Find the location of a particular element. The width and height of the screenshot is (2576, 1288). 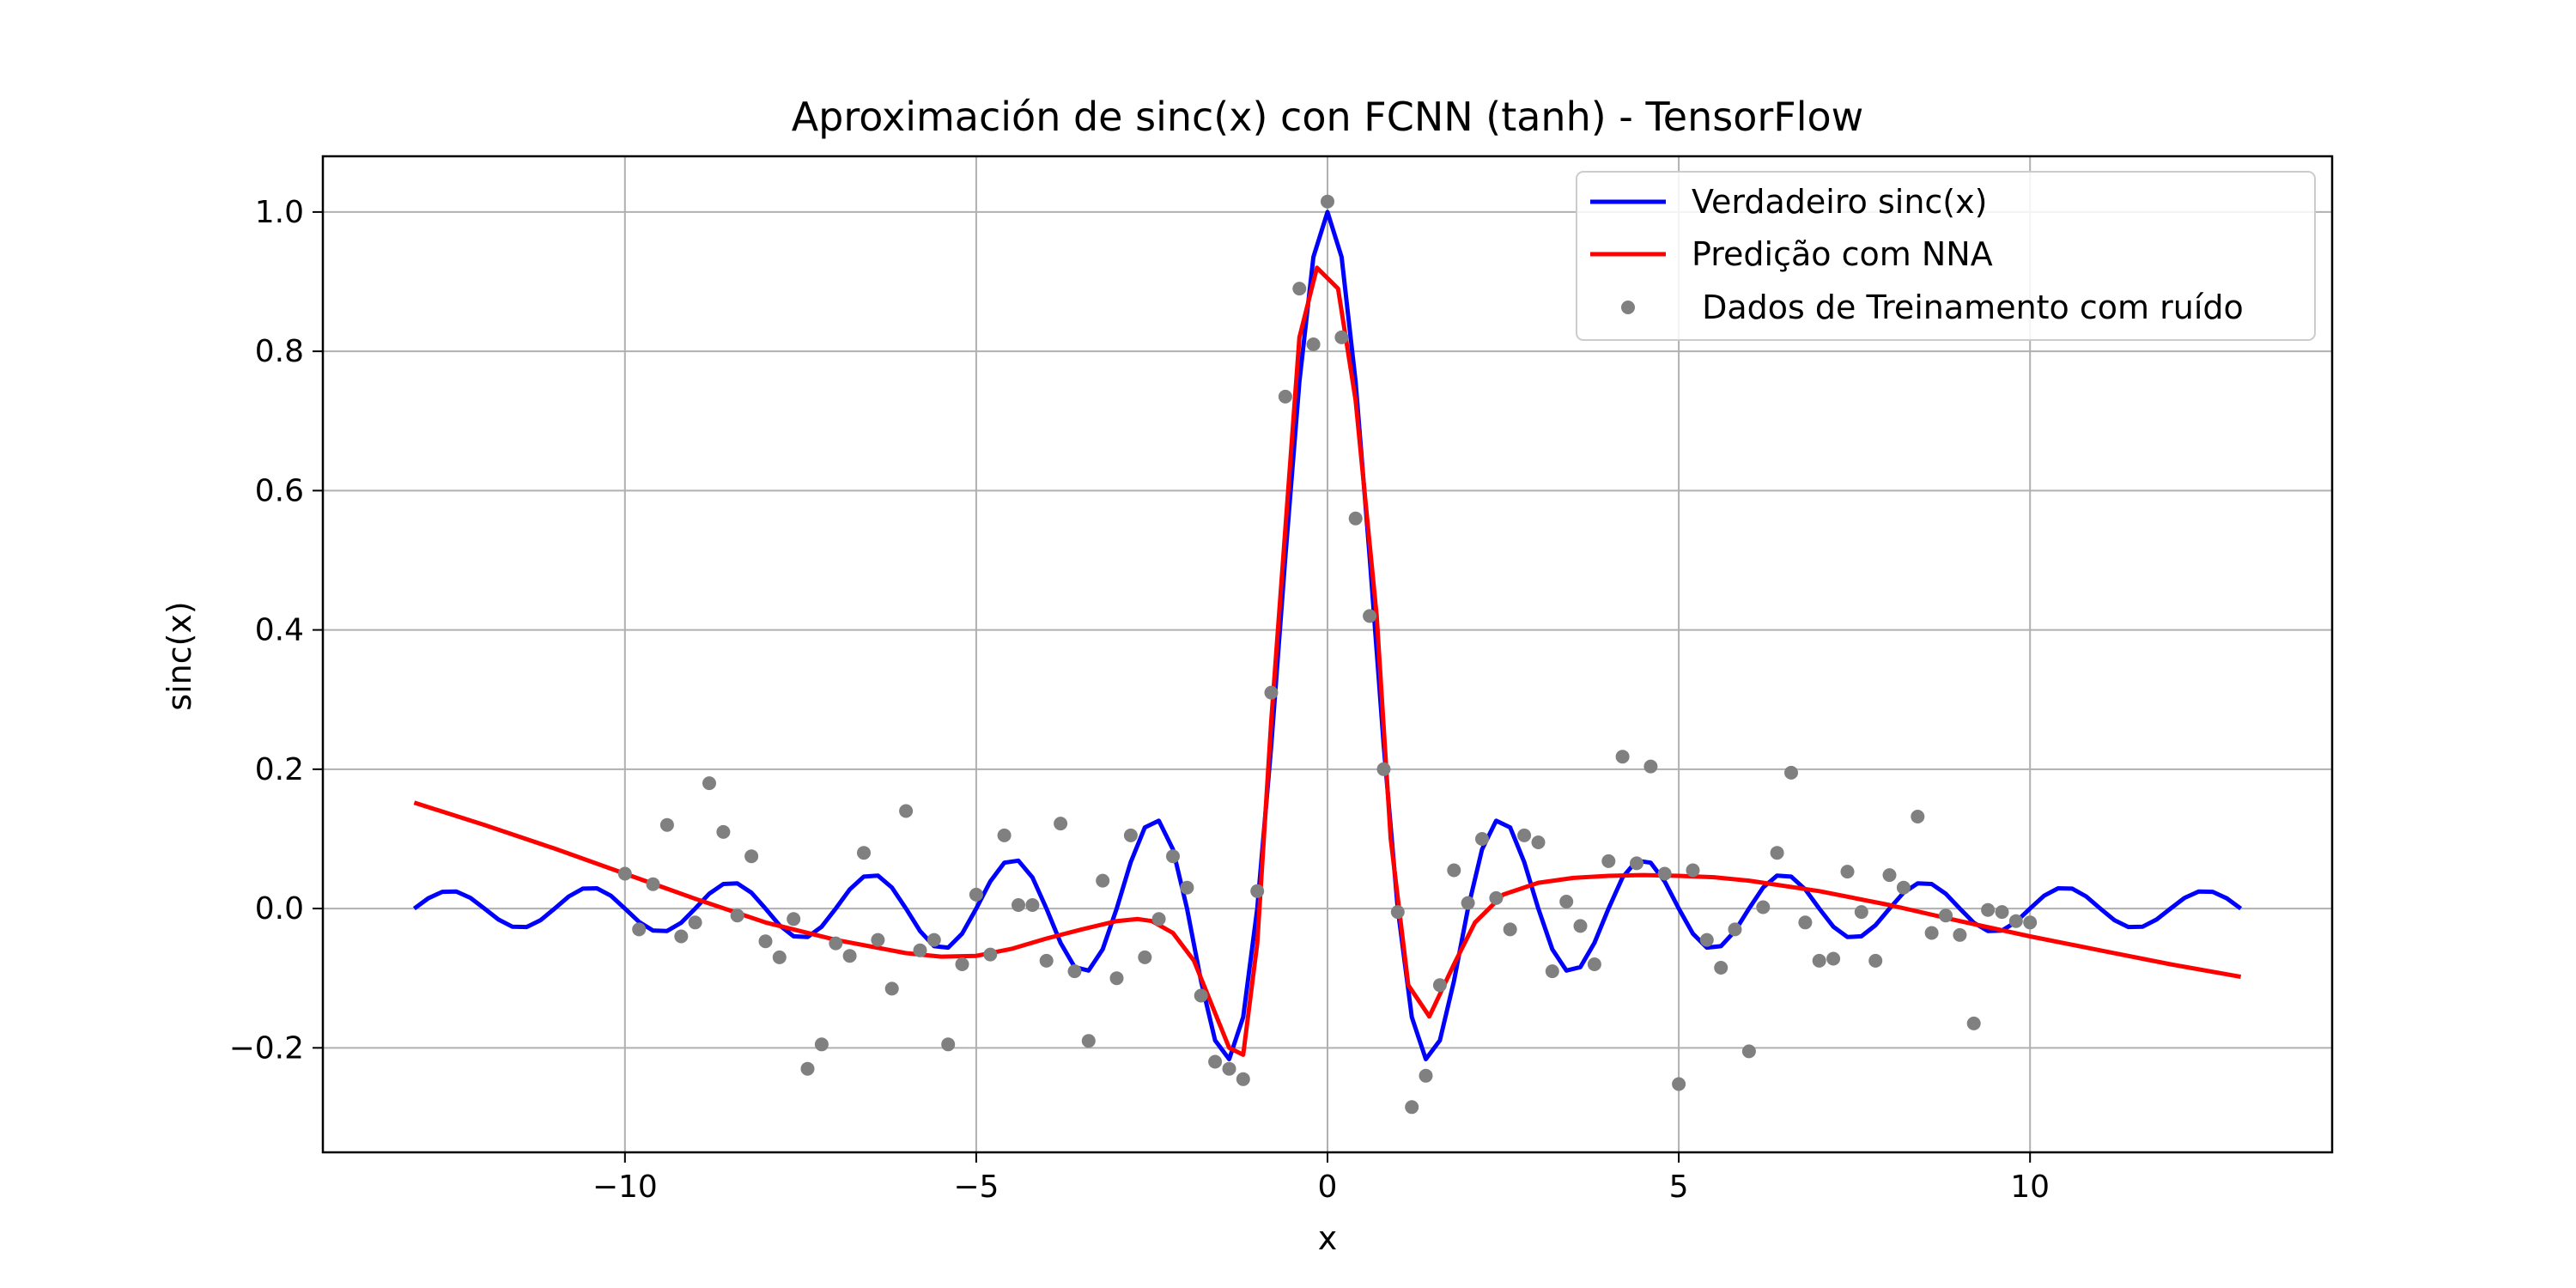

x-tick-label: 5 is located at coordinates (1679, 1188).